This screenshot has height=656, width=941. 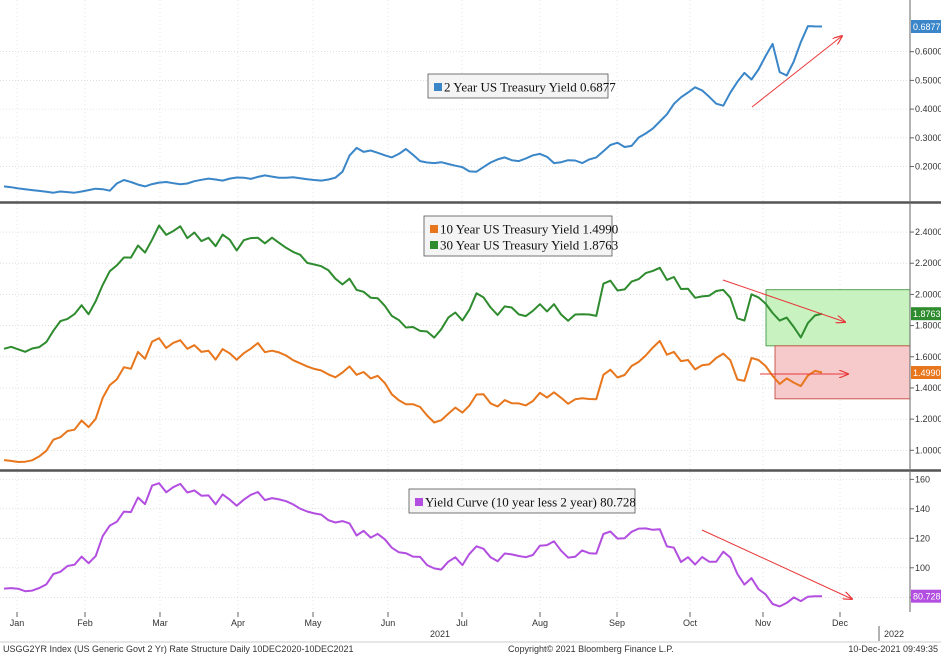 I want to click on y-tick-label: 1.0000, so click(x=928, y=450).